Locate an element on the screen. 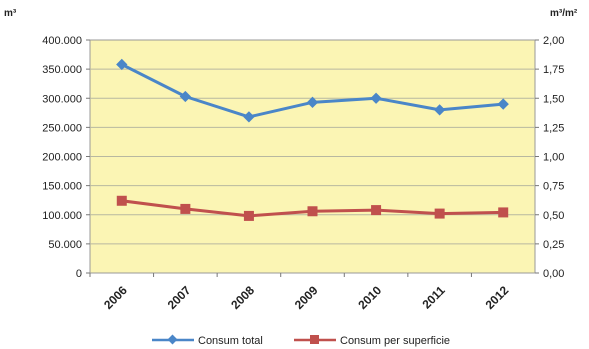  right-tick-label: 1,75 is located at coordinates (553, 70).